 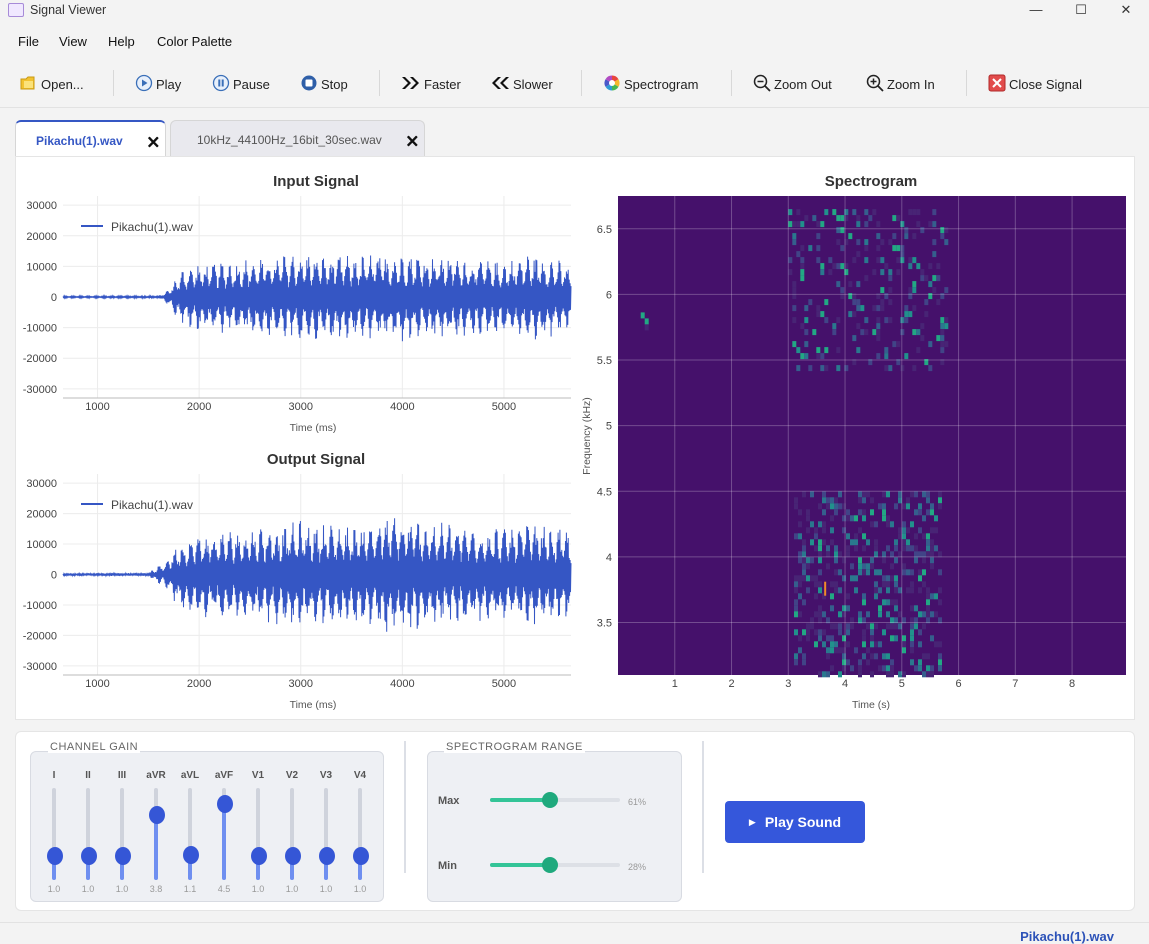 What do you see at coordinates (520, 800) in the screenshot?
I see `max-slider-fill` at bounding box center [520, 800].